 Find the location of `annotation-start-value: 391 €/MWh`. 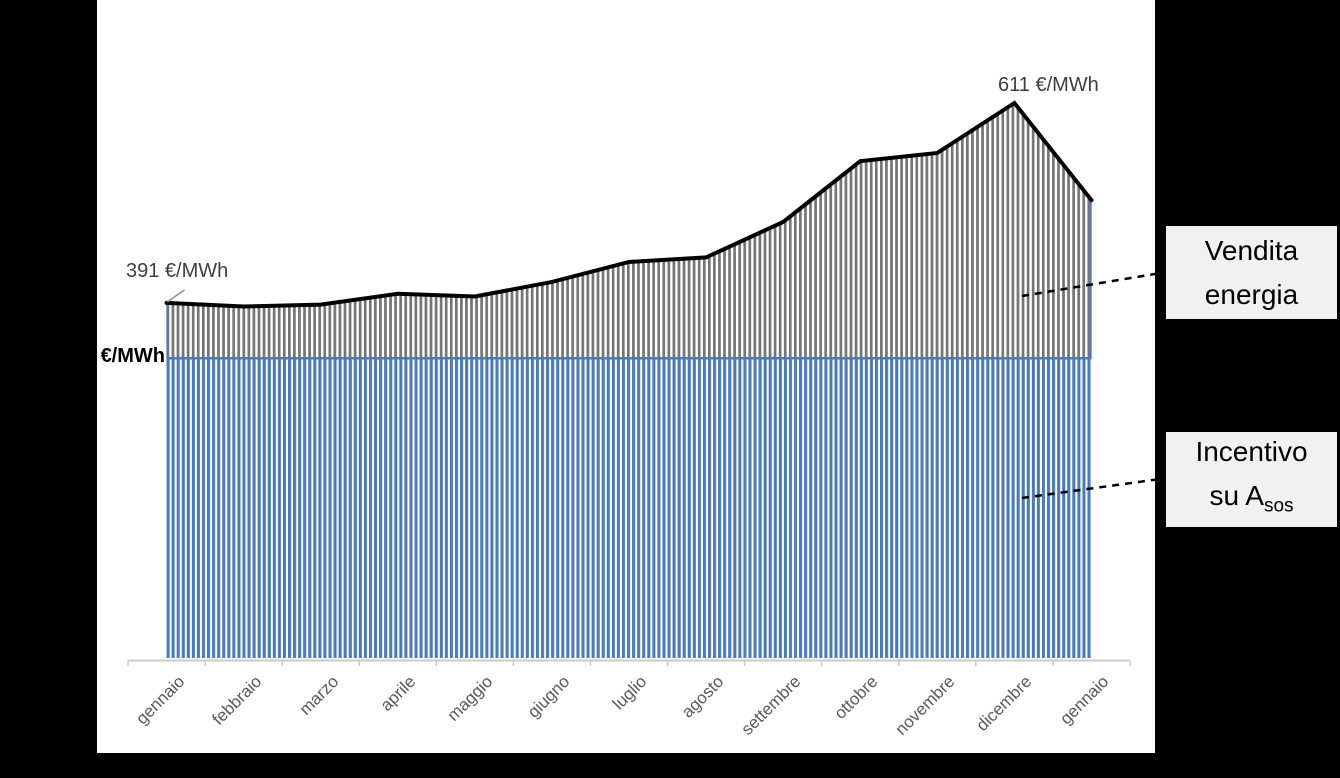

annotation-start-value: 391 €/MWh is located at coordinates (177, 271).